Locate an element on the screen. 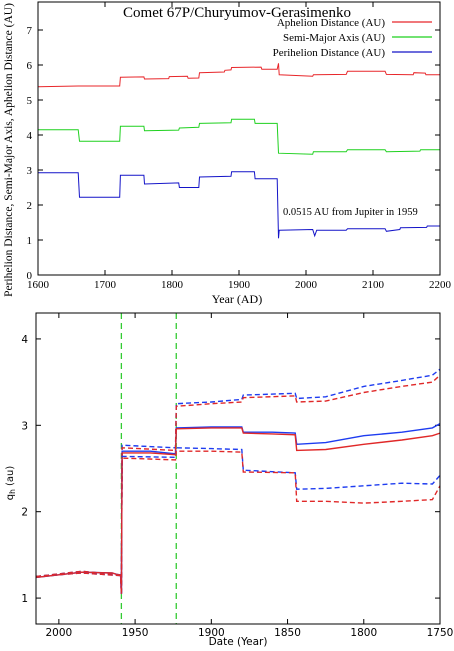 Image resolution: width=454 pixels, height=651 pixels. chart1-title: Comet 67P/Churyumov-Gerasimenko is located at coordinates (237, 13).